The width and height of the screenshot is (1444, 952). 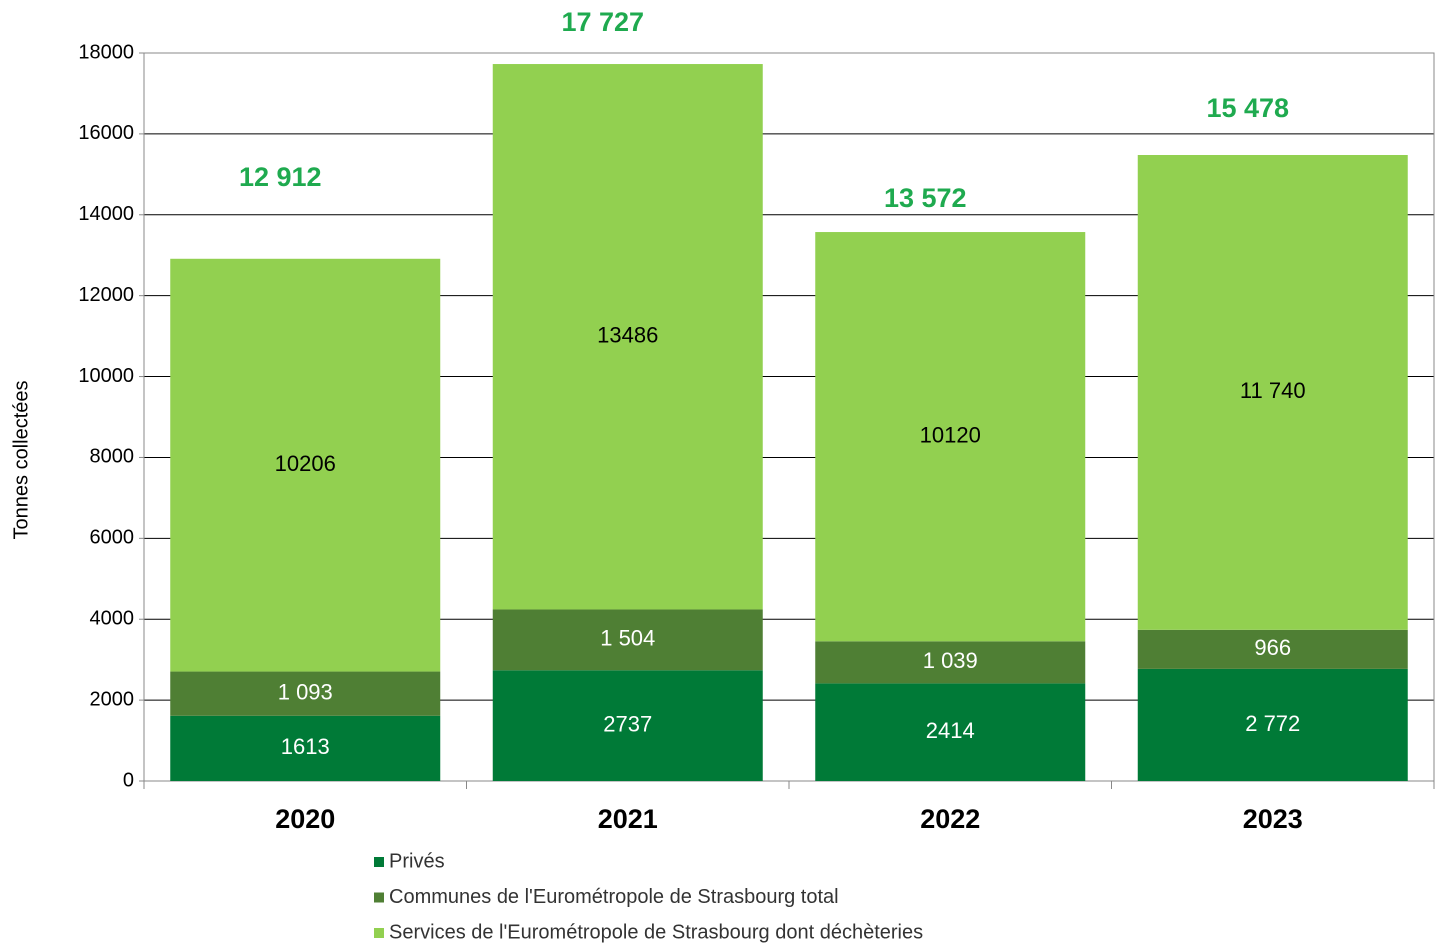 I want to click on data-label: 10206, so click(x=305, y=463).